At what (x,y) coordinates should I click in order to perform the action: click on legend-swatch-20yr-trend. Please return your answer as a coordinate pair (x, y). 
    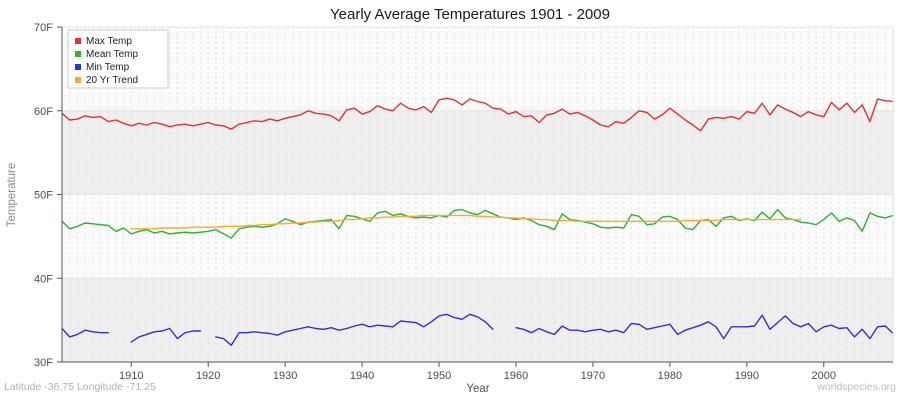
    Looking at the image, I should click on (78, 80).